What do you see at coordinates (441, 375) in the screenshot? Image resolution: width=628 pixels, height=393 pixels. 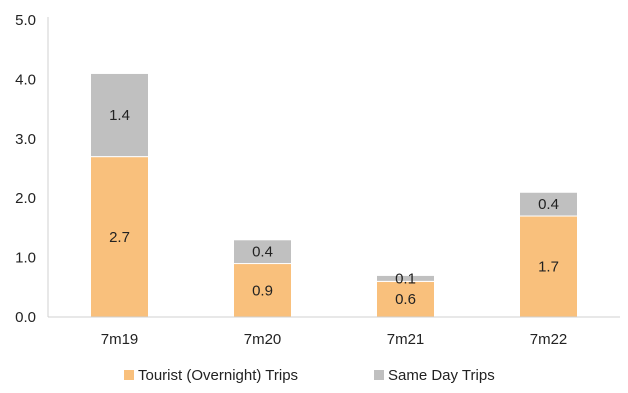 I see `legend-label: Same Day Trips` at bounding box center [441, 375].